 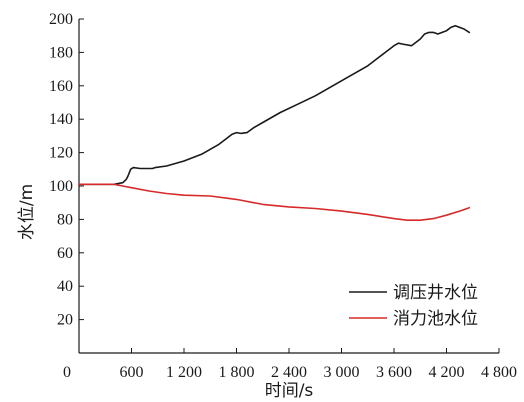 What do you see at coordinates (61, 186) in the screenshot?
I see `y-tick-label: 100` at bounding box center [61, 186].